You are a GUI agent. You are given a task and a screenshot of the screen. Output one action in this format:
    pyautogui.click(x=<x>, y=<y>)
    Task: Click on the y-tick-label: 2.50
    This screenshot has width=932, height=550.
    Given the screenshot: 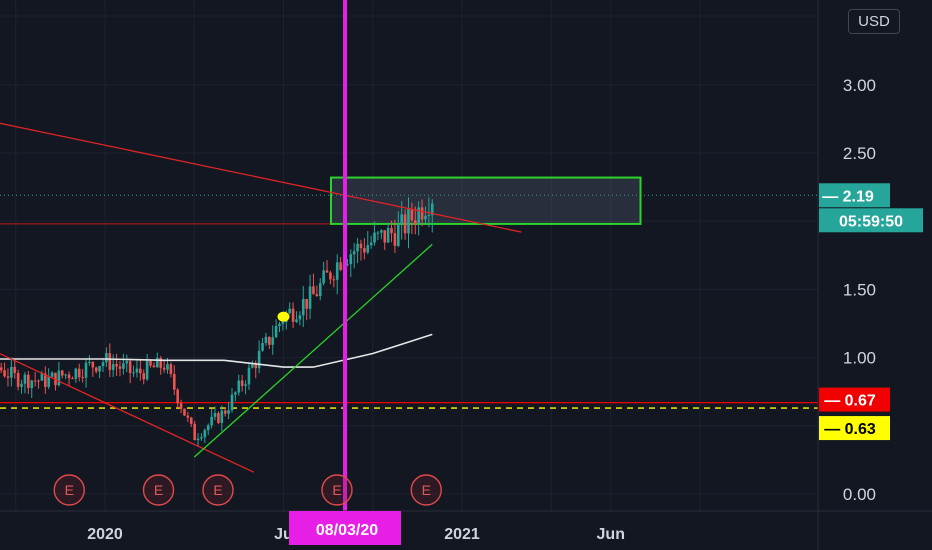 What is the action you would take?
    pyautogui.click(x=859, y=153)
    